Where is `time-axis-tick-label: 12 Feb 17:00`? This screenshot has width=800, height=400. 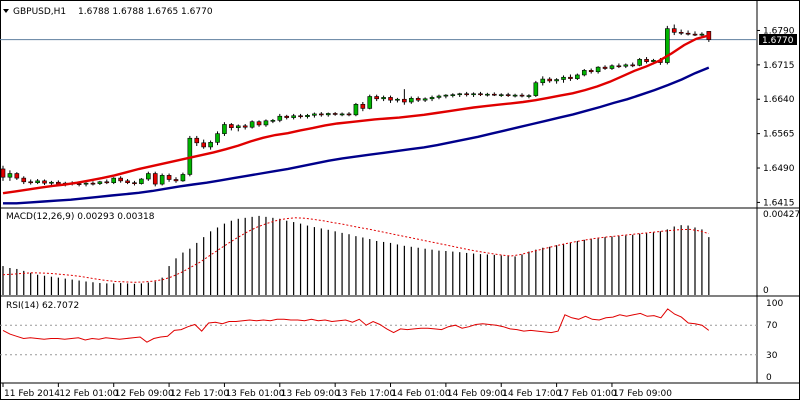 time-axis-tick-label: 12 Feb 17:00 is located at coordinates (199, 394).